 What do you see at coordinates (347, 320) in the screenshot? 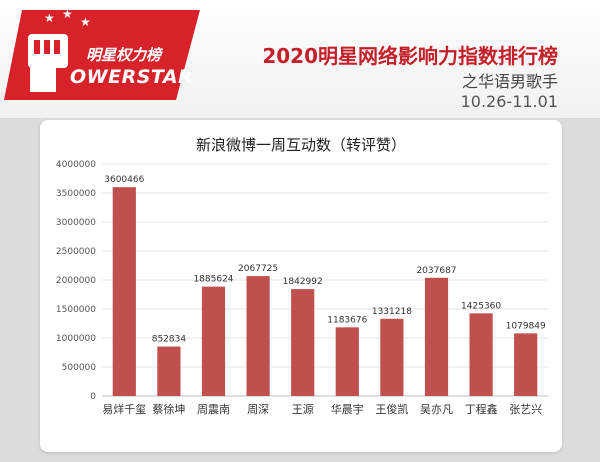
I see `data-label: 1183676` at bounding box center [347, 320].